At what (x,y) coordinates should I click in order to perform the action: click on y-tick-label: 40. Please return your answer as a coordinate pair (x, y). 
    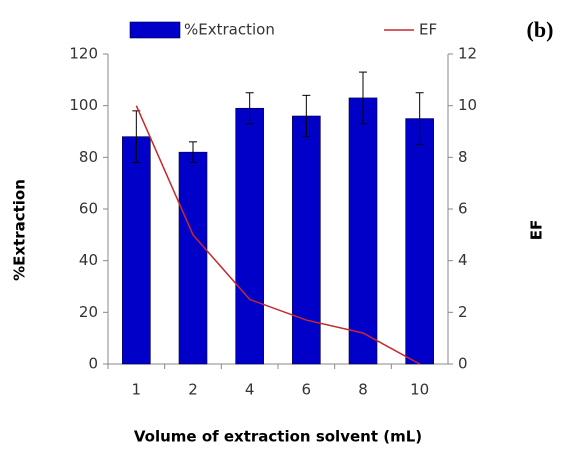
    Looking at the image, I should click on (88, 260).